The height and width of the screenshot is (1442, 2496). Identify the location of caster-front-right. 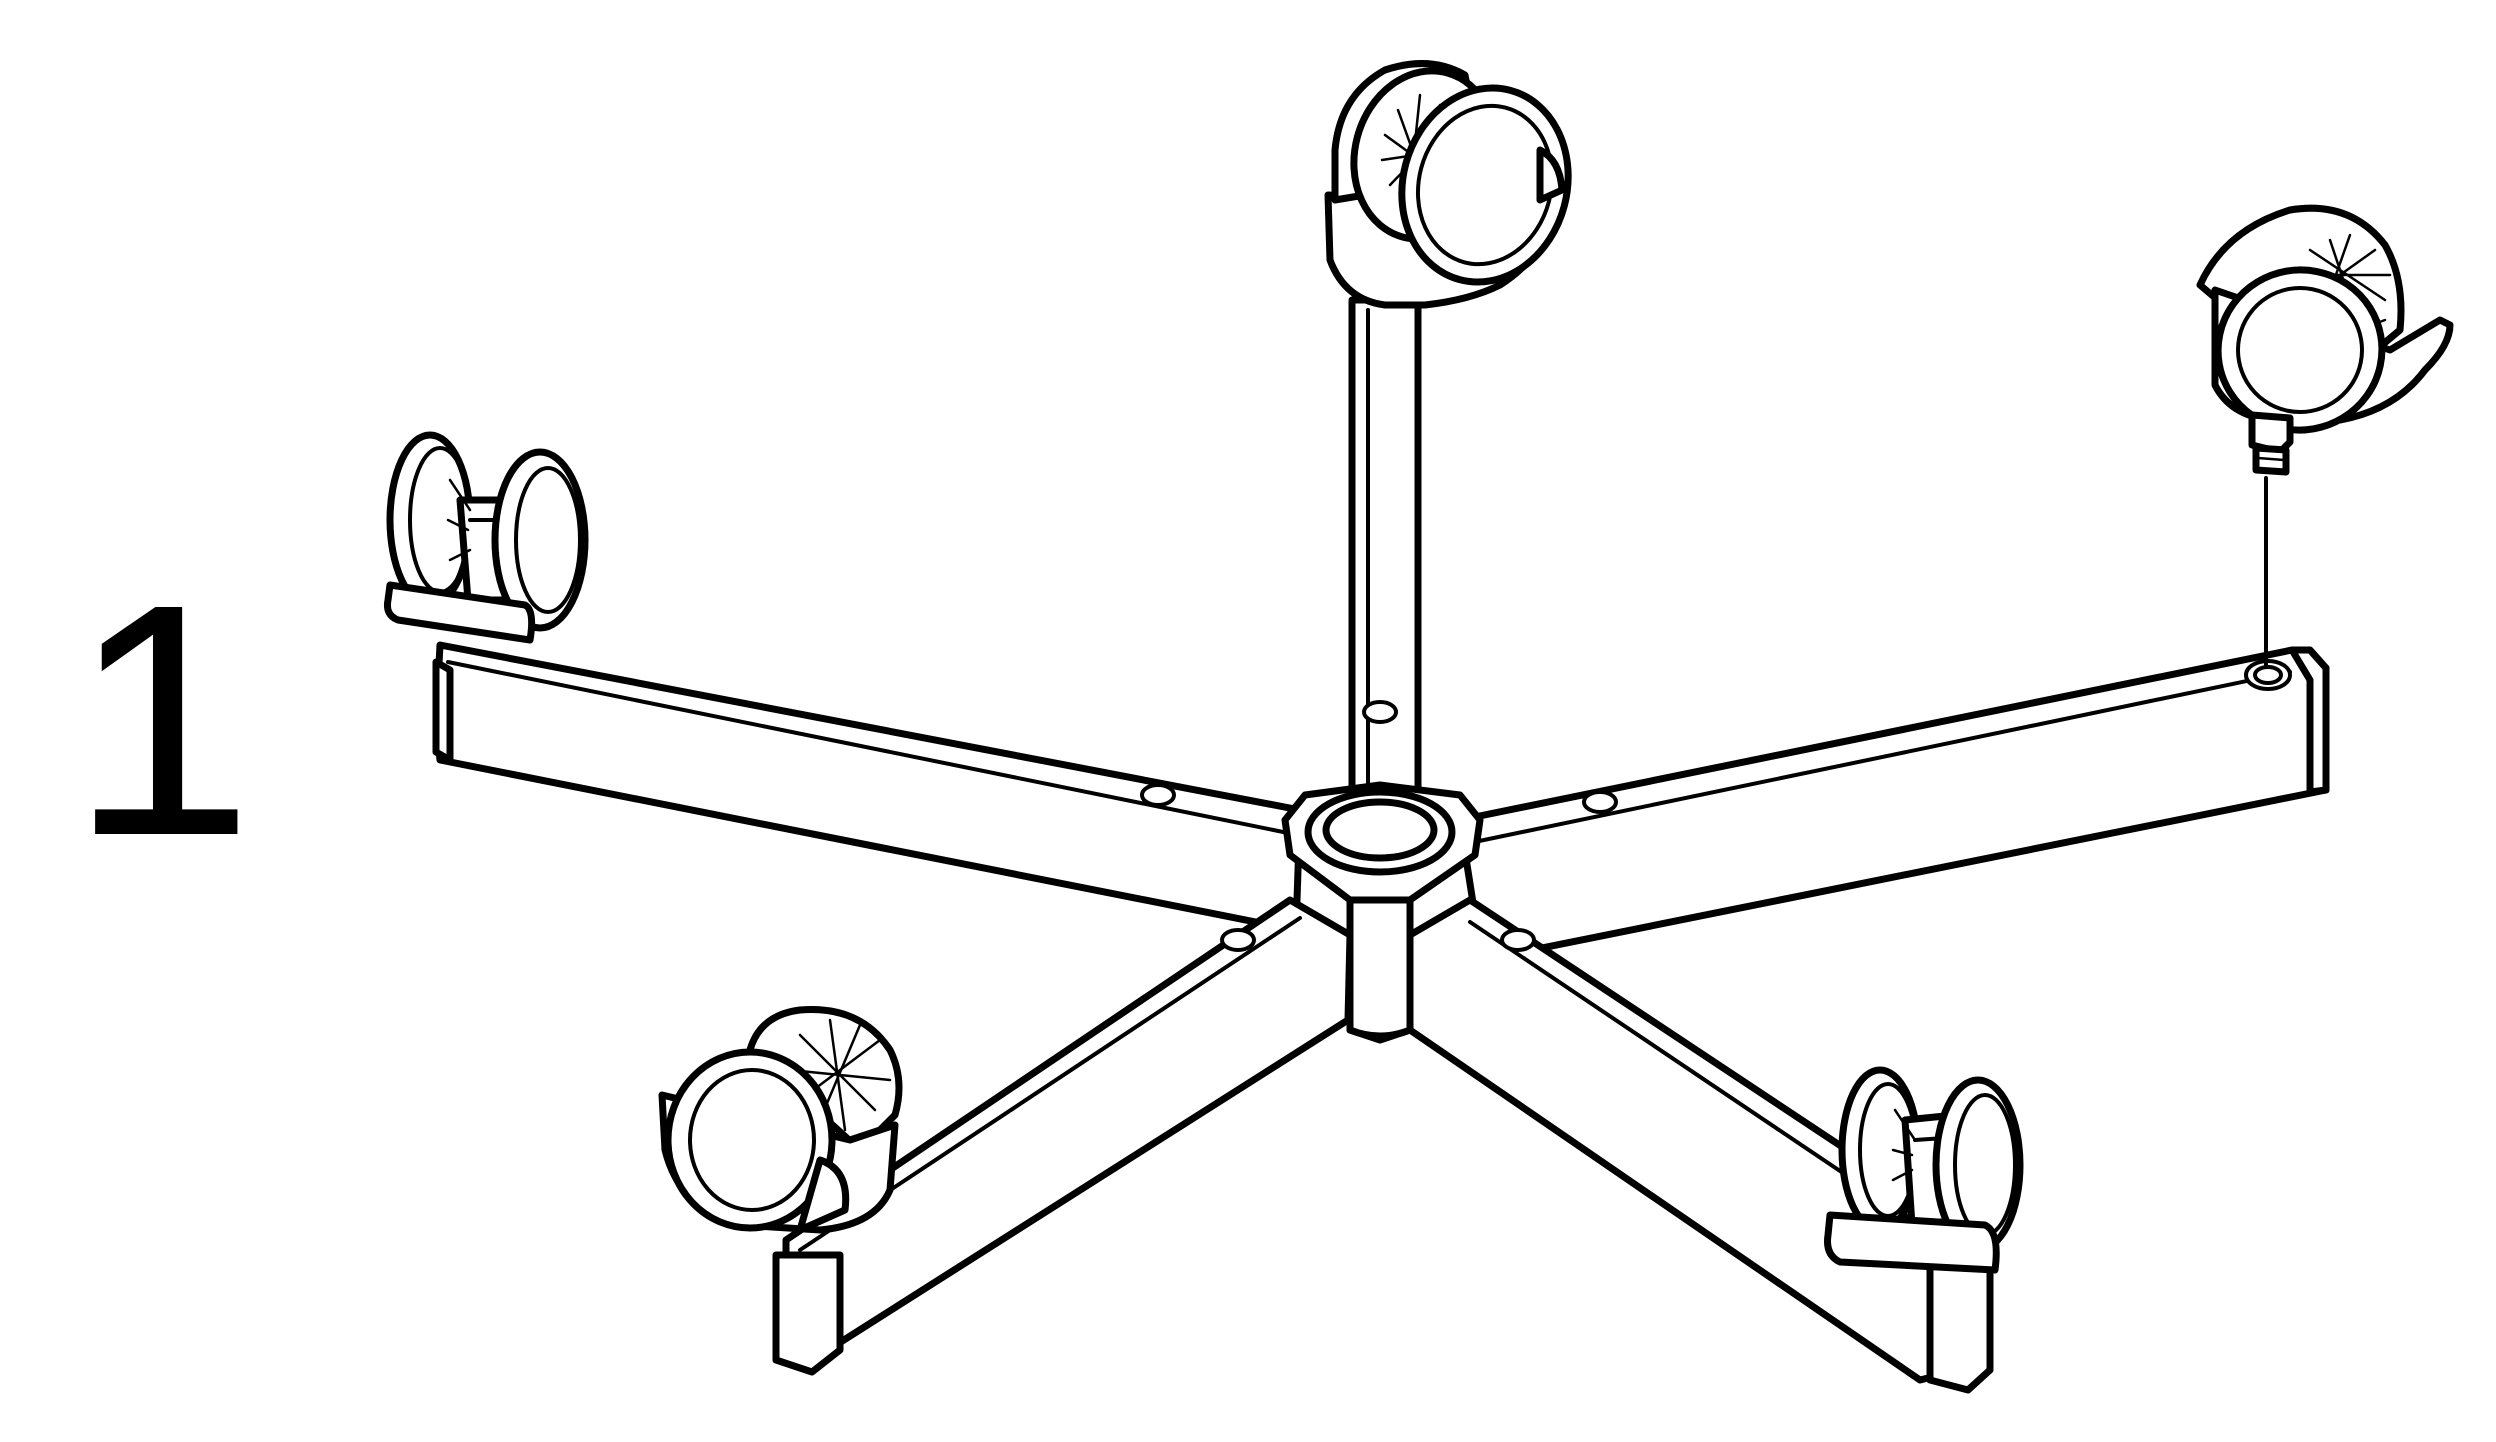
(1924, 1170).